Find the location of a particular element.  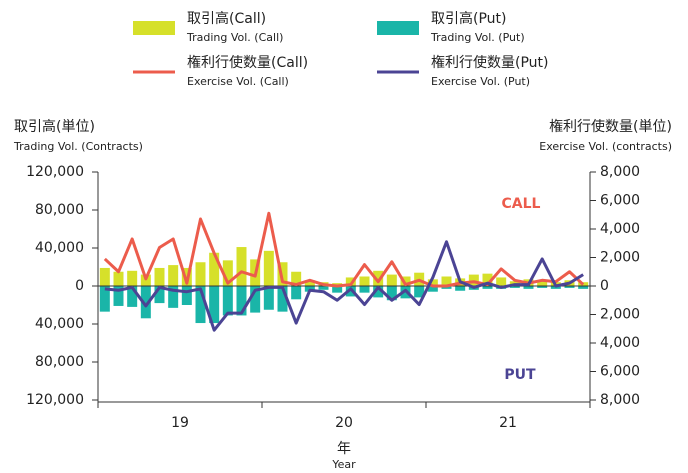

x-tick-label: 20 is located at coordinates (344, 423).